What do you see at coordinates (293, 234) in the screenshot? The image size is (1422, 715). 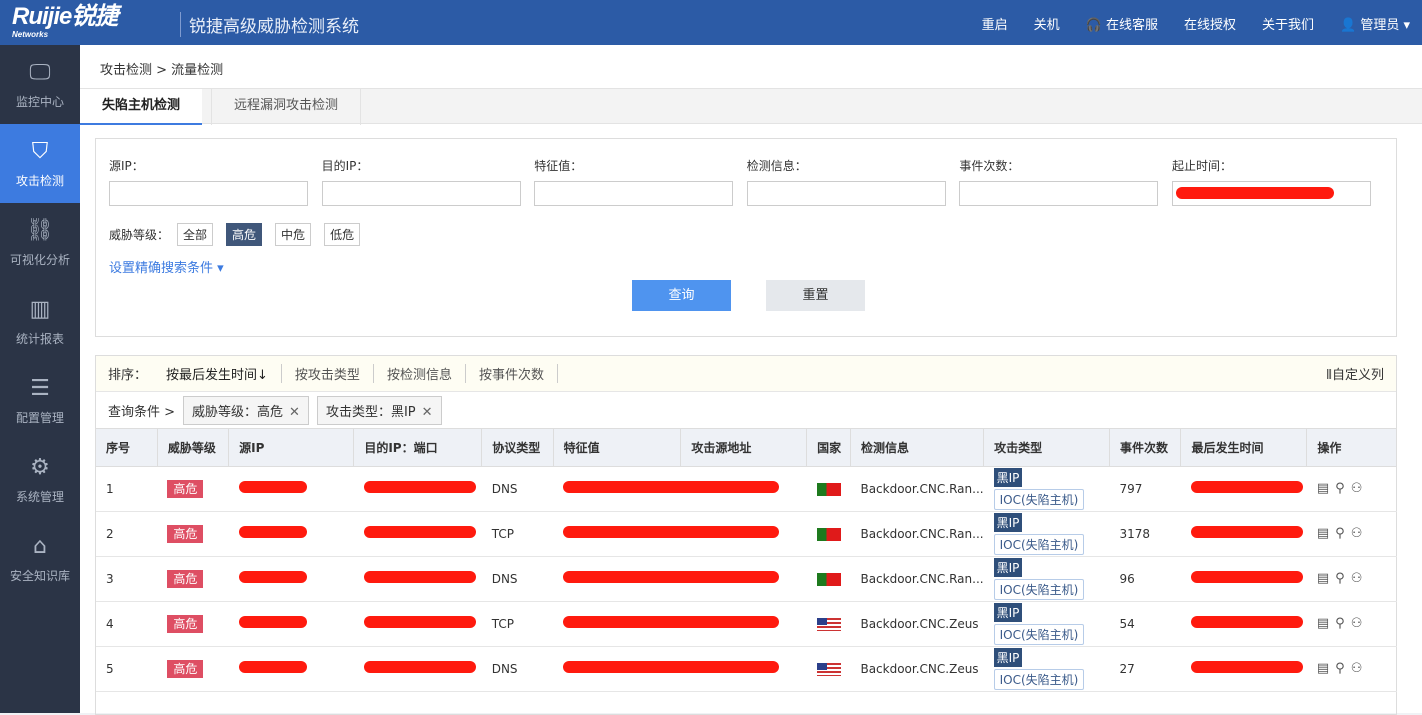 I see `level-option: 中危` at bounding box center [293, 234].